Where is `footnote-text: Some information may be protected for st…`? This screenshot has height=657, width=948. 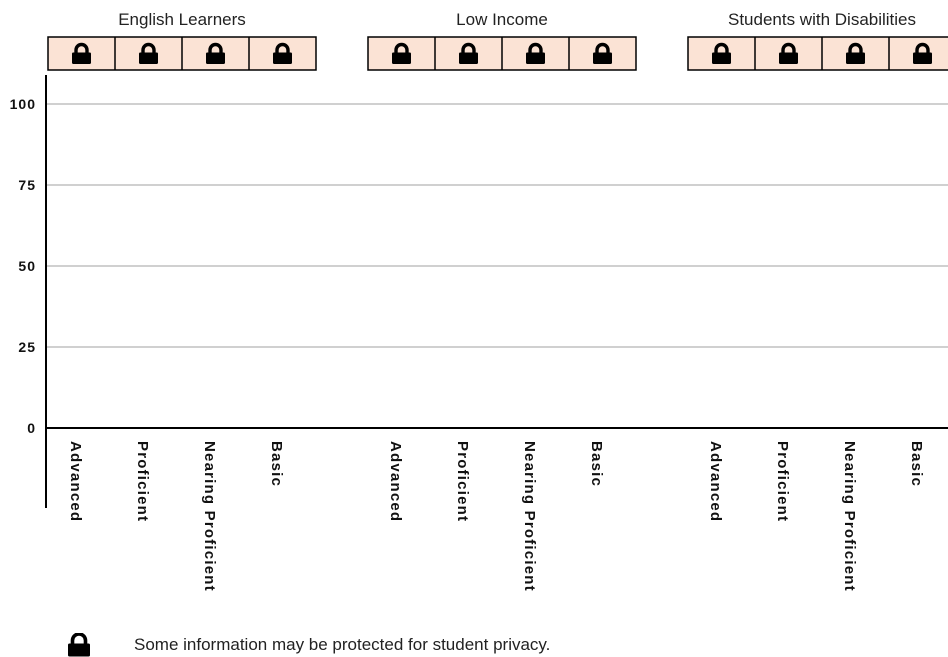
footnote-text: Some information may be protected for st… is located at coordinates (342, 644).